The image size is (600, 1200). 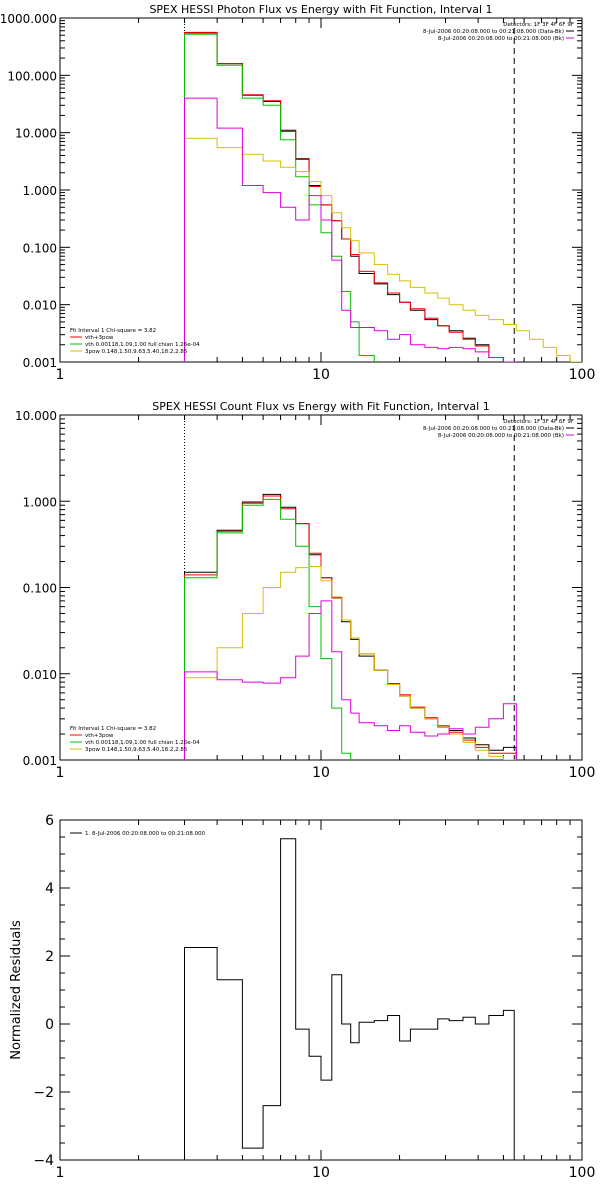 What do you see at coordinates (28, 19) in the screenshot?
I see `y-tick-label: 1000.000` at bounding box center [28, 19].